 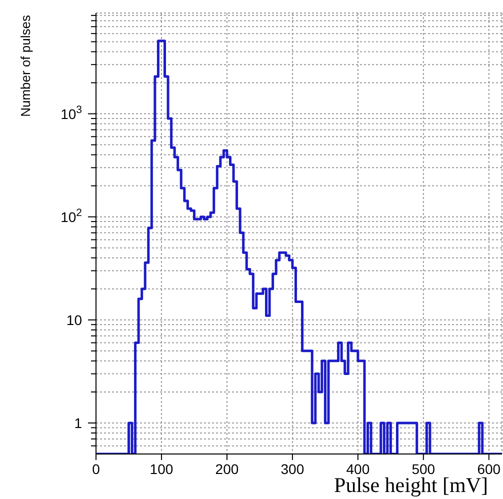 What do you see at coordinates (25, 65) in the screenshot?
I see `y-axis-title: Number of pulses` at bounding box center [25, 65].